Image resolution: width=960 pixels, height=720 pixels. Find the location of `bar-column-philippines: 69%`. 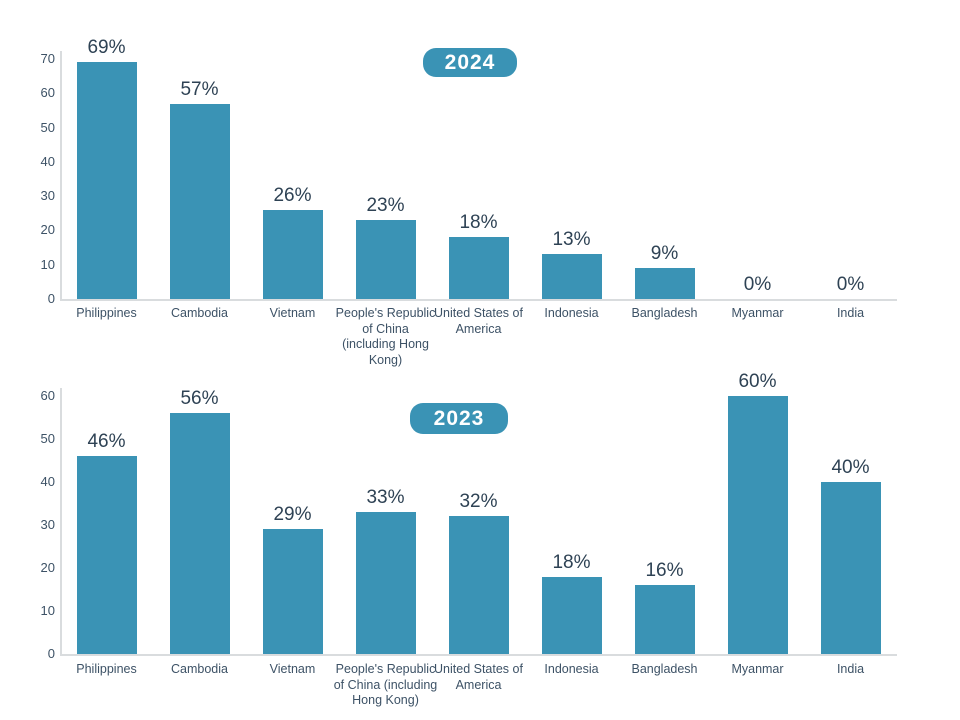

bar-column-philippines: 69% is located at coordinates (106, 168).